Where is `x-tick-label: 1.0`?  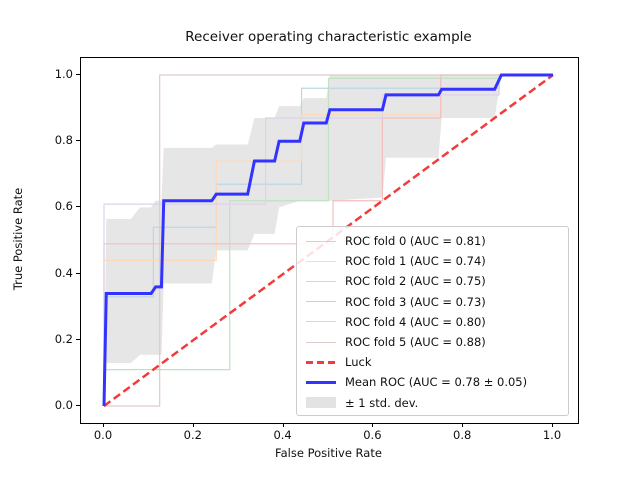 x-tick-label: 1.0 is located at coordinates (552, 435).